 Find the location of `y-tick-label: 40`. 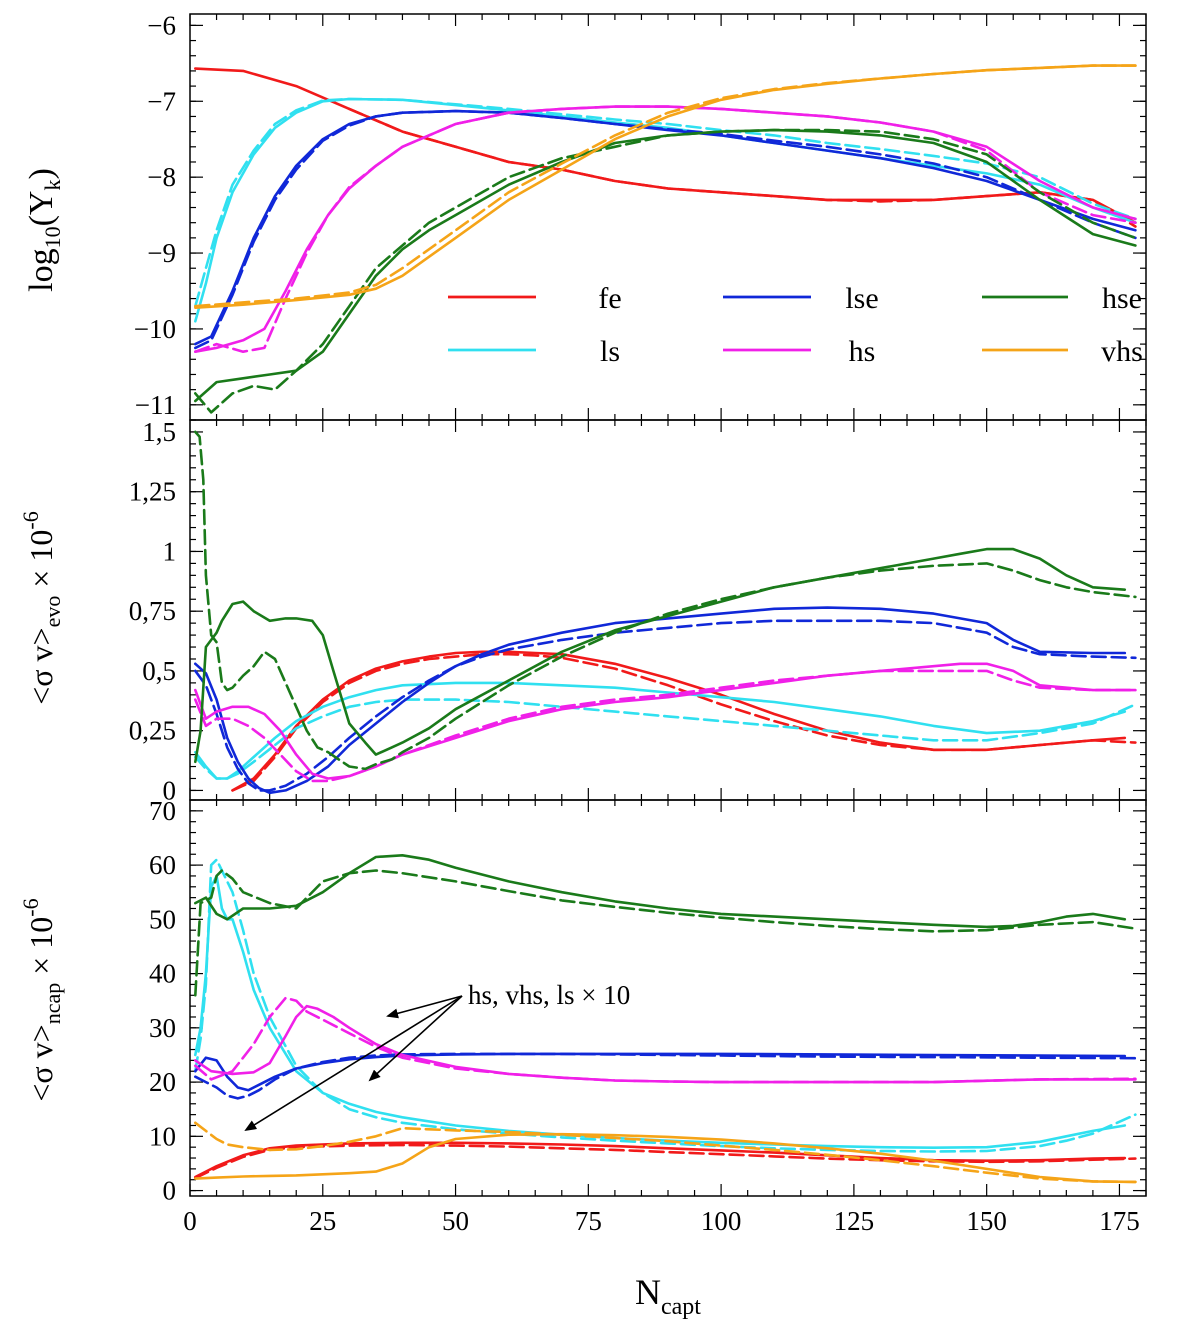

y-tick-label: 40 is located at coordinates (162, 974).